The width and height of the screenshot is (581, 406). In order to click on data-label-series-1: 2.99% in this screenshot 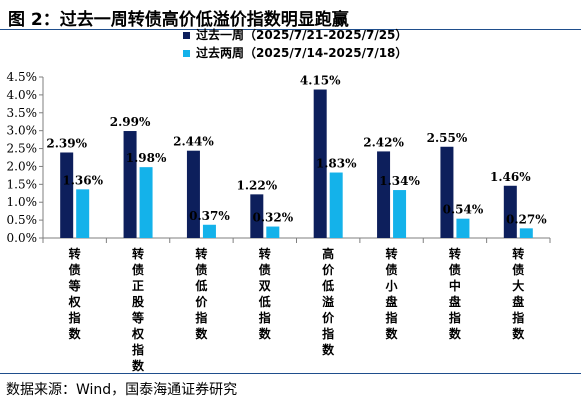, I will do `click(130, 122)`.